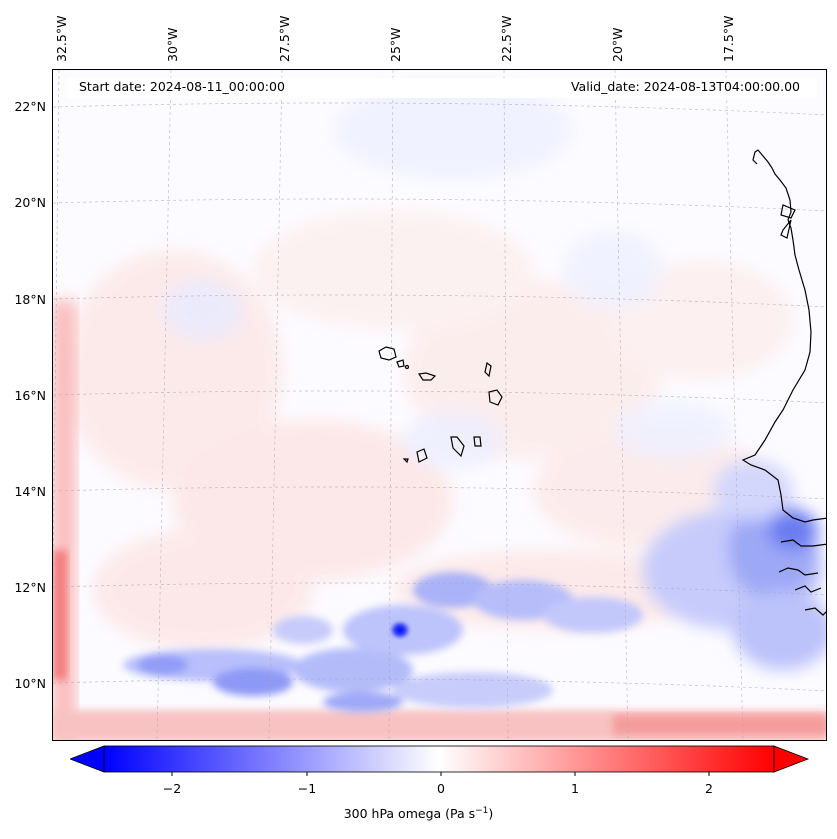 The width and height of the screenshot is (837, 839). Describe the element at coordinates (506, 38) in the screenshot. I see `lon-tick-22.5W: 22.5°W` at that location.